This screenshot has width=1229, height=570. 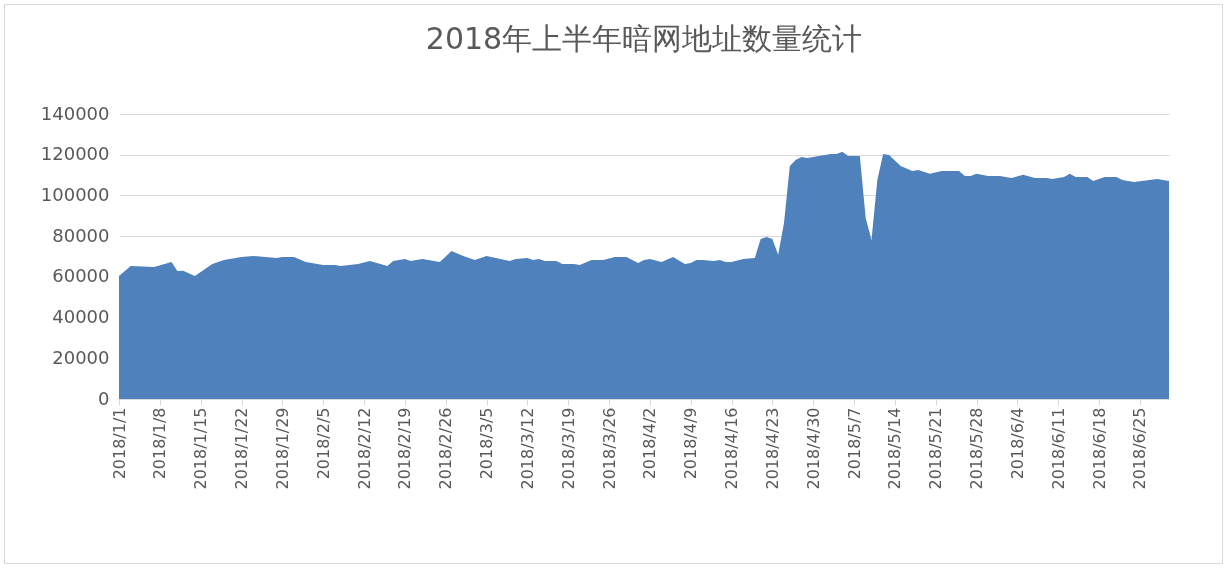 I want to click on x-tick-label: 2018/3/12, so click(x=527, y=448).